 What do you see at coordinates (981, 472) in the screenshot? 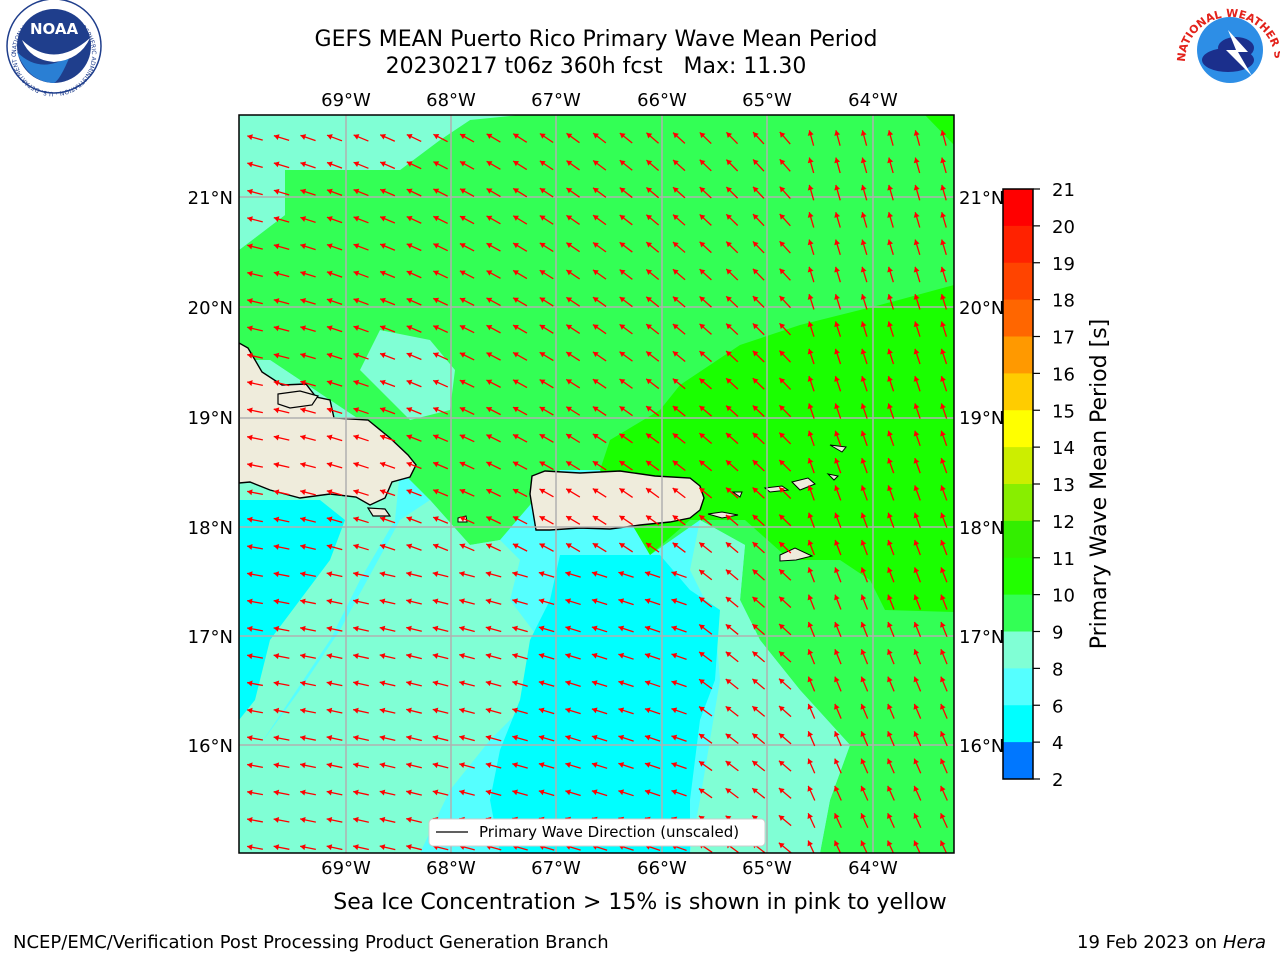
I see `lat-labels-right: 21°N 20°N 19°N 18°N 17°N 16°N` at bounding box center [981, 472].